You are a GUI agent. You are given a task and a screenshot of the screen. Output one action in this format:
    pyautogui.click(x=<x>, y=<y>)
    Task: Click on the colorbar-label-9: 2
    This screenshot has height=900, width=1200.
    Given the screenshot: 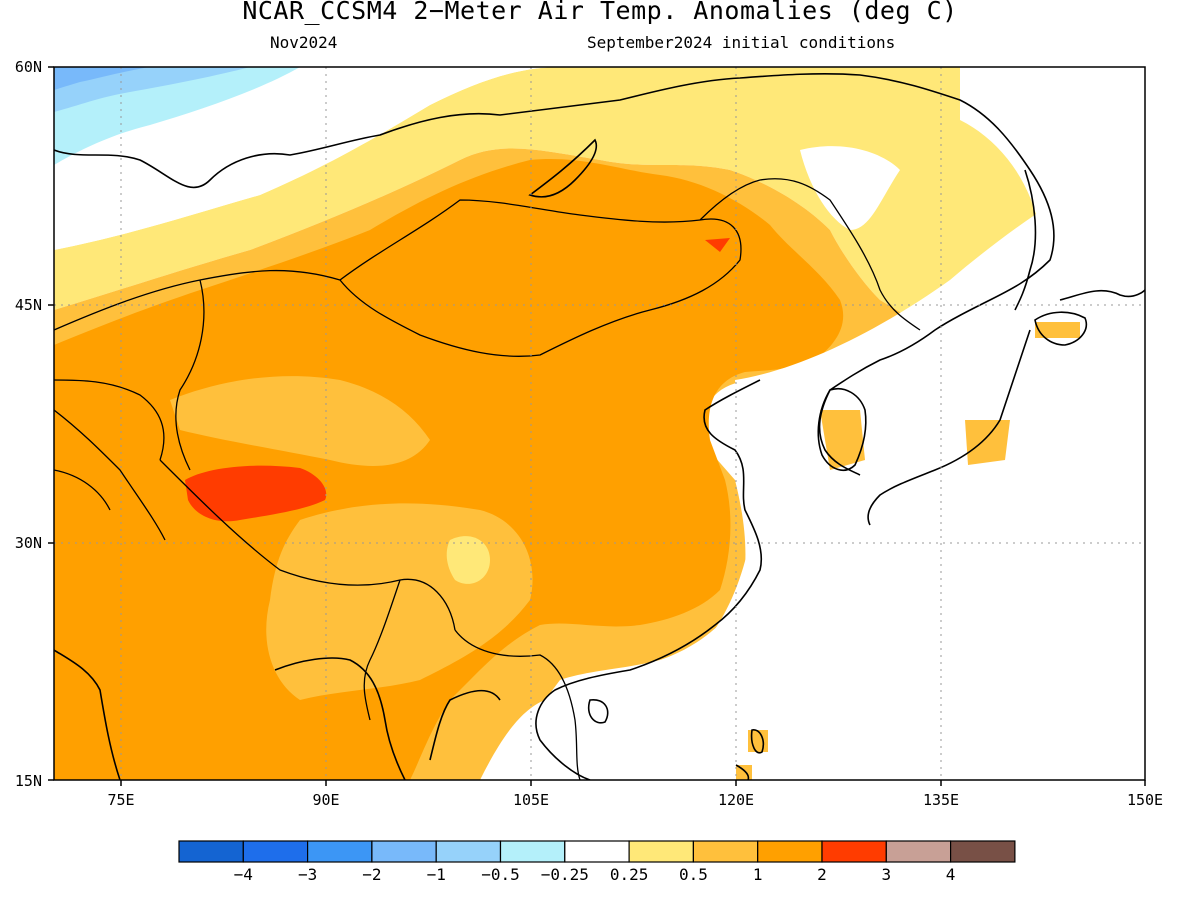 What is the action you would take?
    pyautogui.click(x=822, y=874)
    